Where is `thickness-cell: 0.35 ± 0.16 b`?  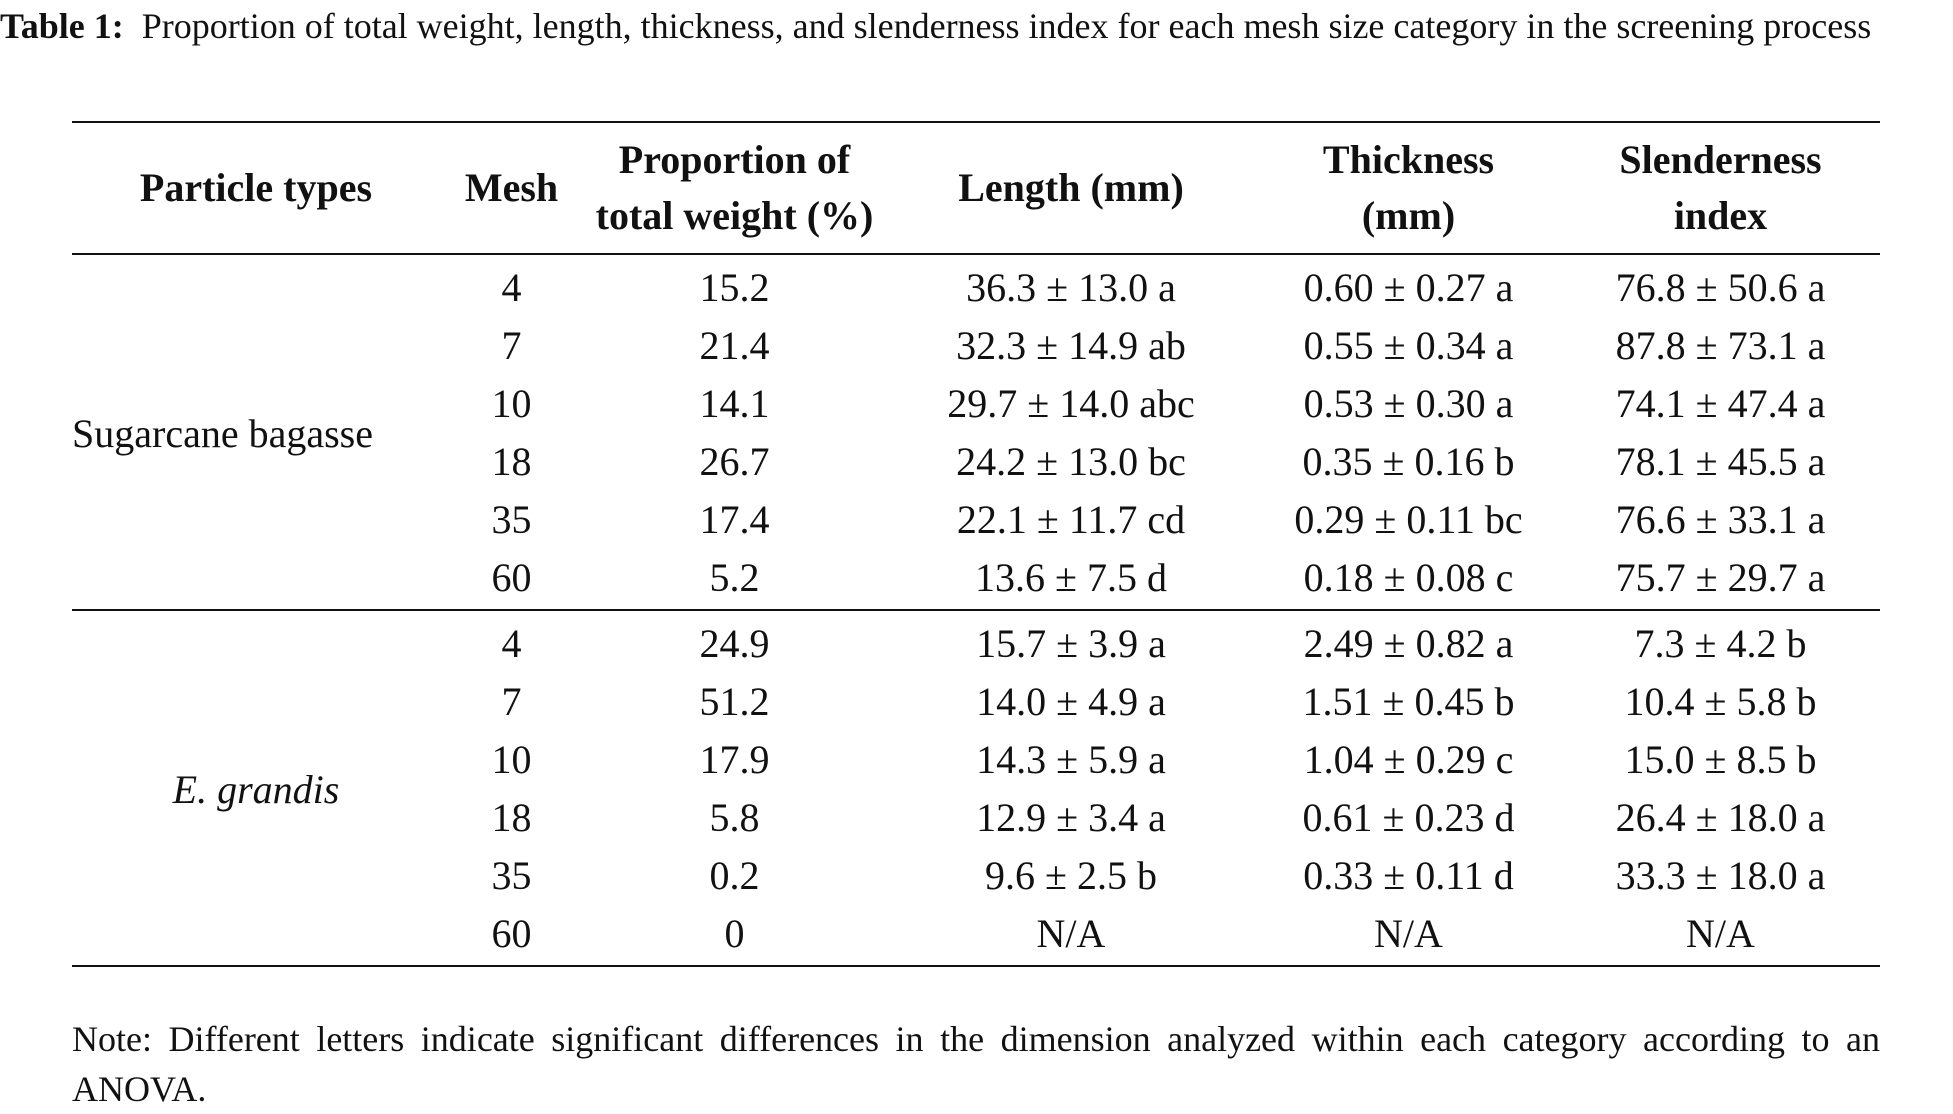
thickness-cell: 0.35 ± 0.16 b is located at coordinates (1408, 461).